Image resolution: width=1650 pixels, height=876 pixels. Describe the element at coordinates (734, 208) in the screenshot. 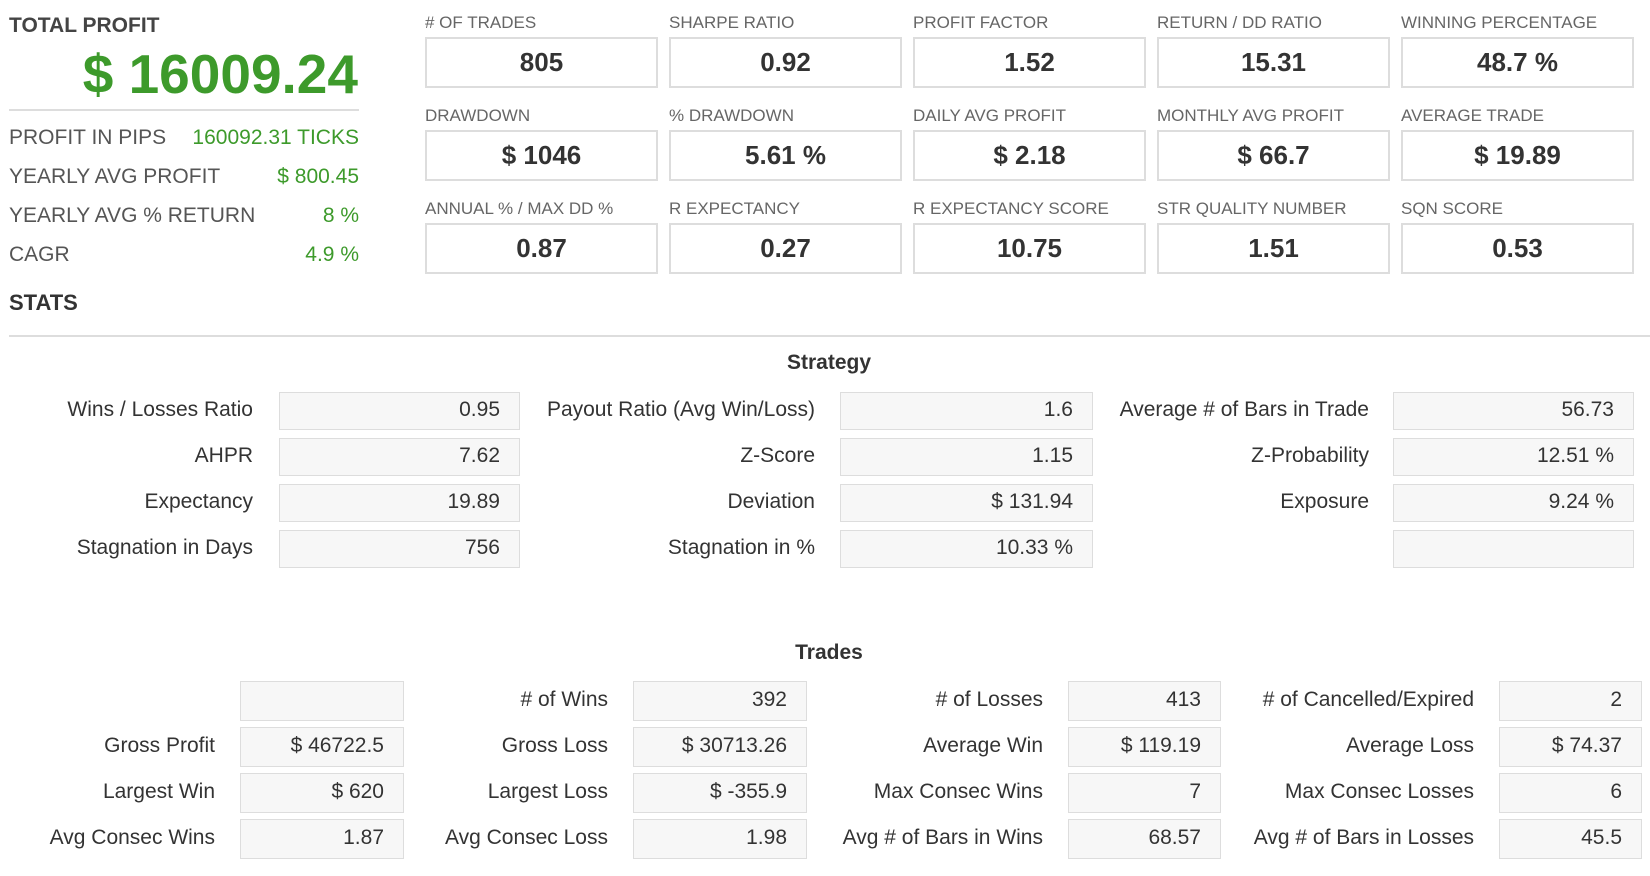

I see `metric-label: R EXPECTANCY` at that location.